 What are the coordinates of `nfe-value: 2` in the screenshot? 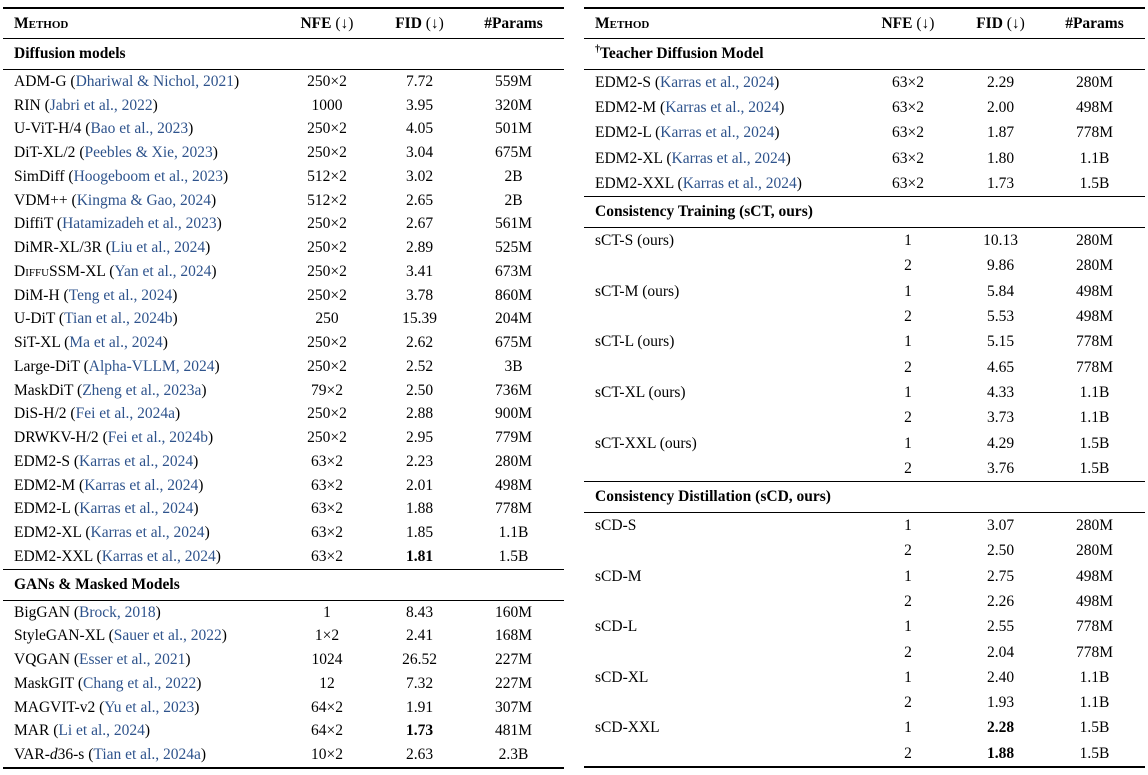 It's located at (908, 753).